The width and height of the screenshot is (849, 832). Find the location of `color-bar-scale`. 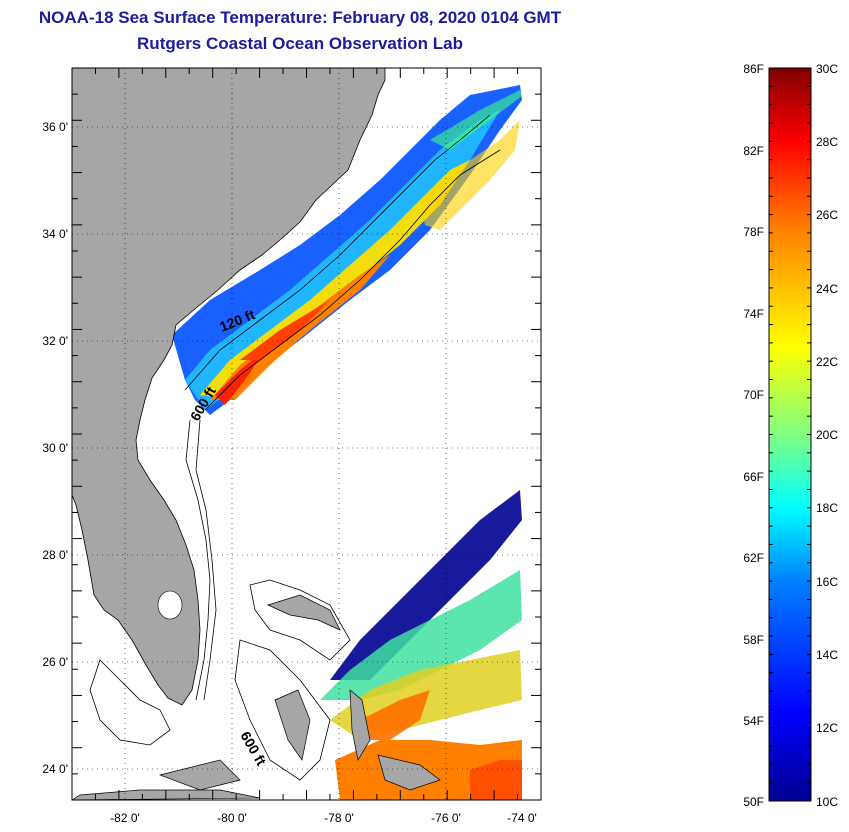

color-bar-scale is located at coordinates (790, 434).